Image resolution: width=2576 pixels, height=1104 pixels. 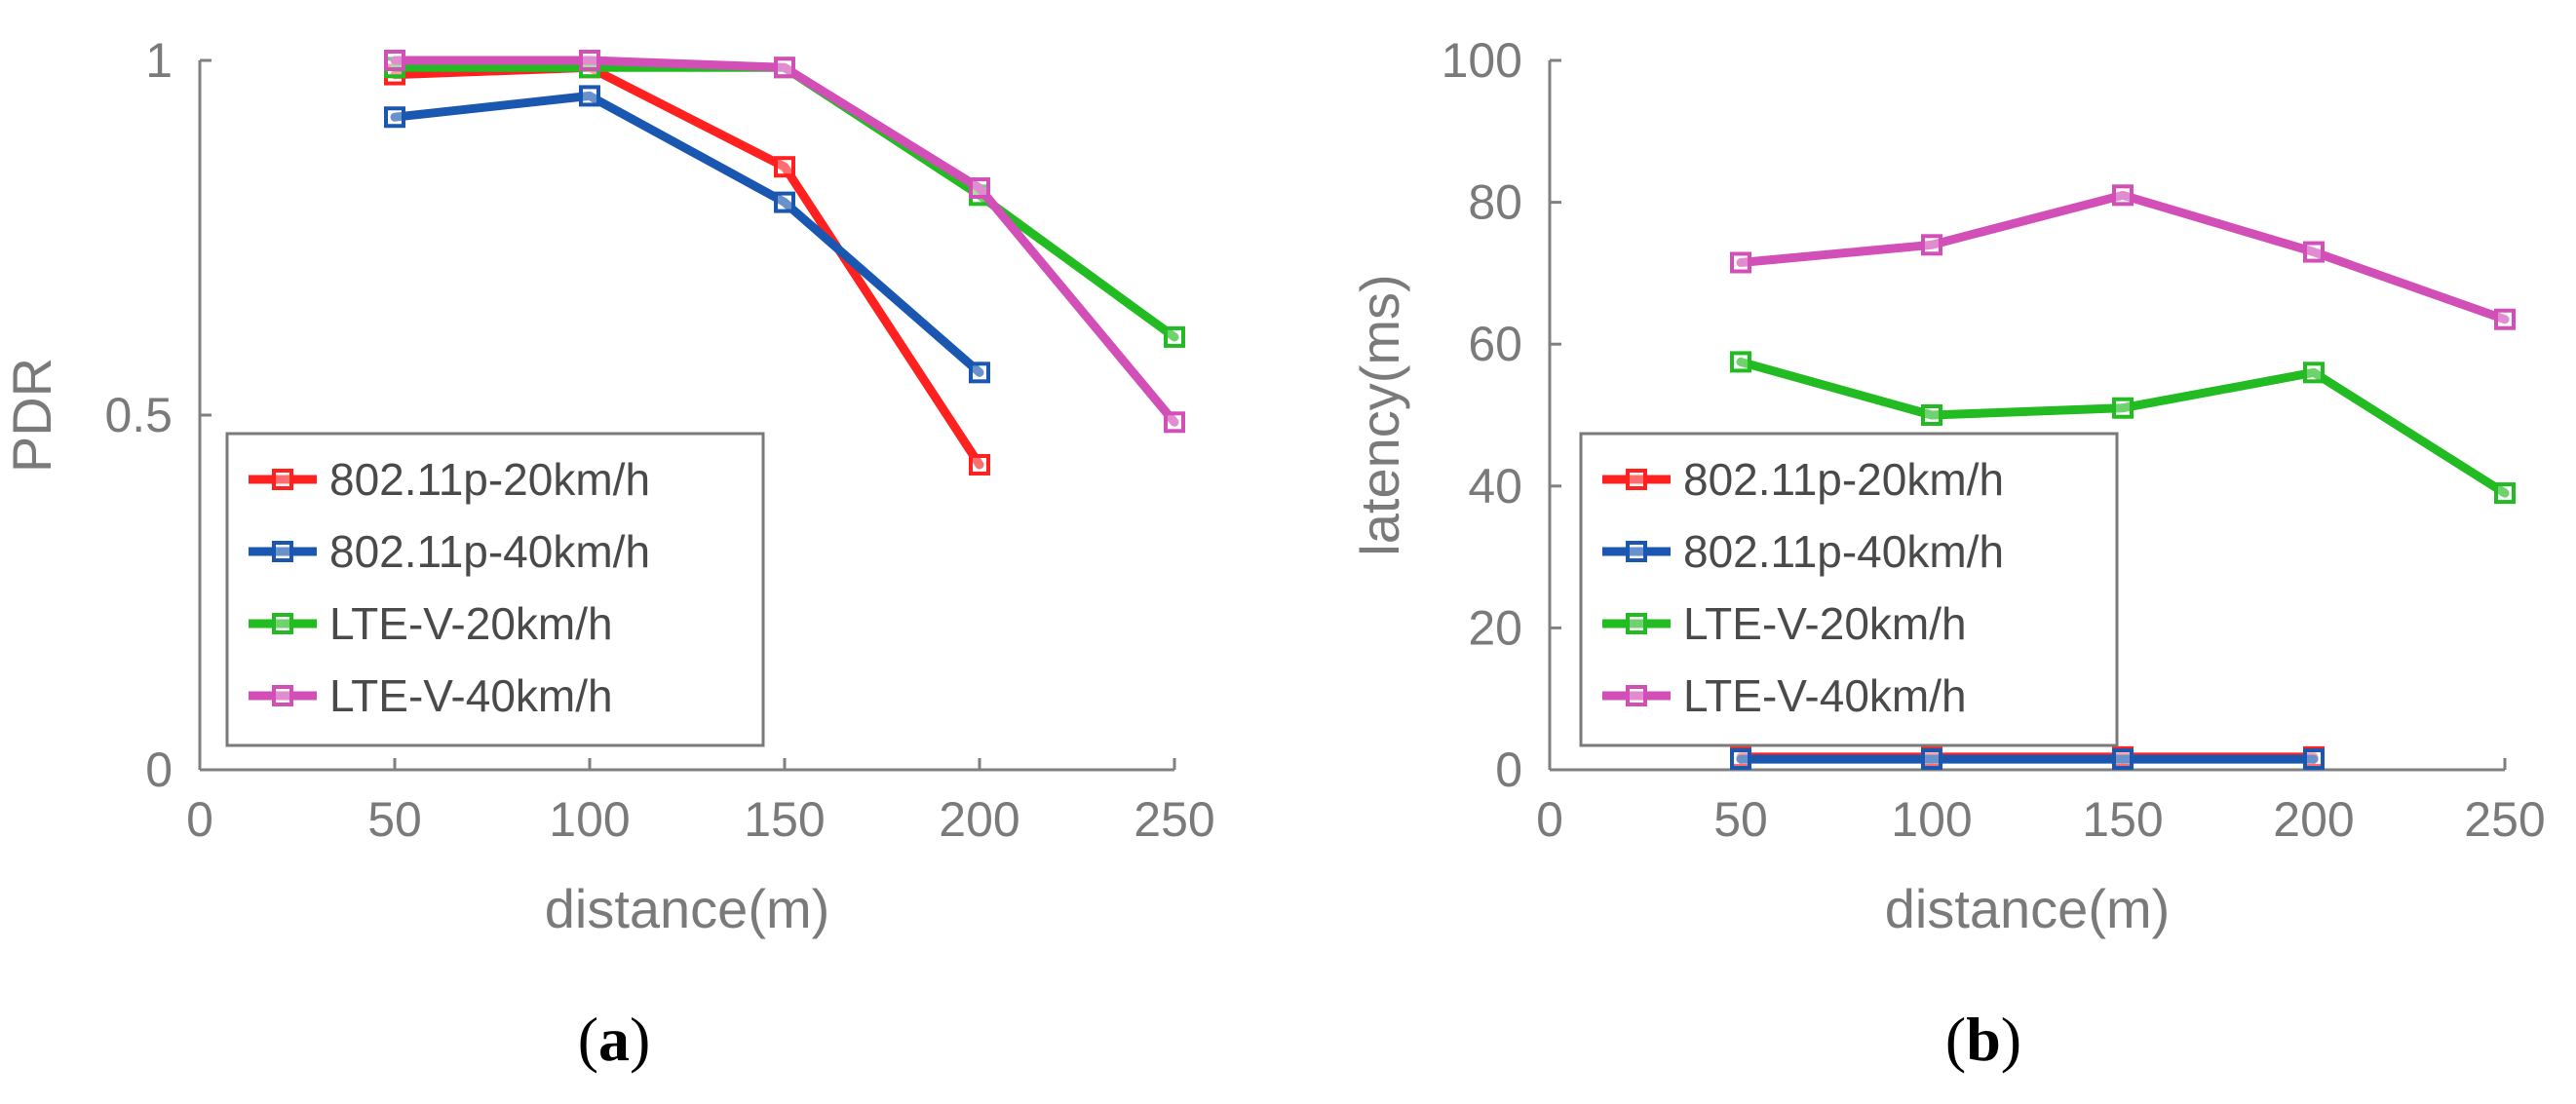 What do you see at coordinates (1482, 60) in the screenshot?
I see `y-tick-label: 100` at bounding box center [1482, 60].